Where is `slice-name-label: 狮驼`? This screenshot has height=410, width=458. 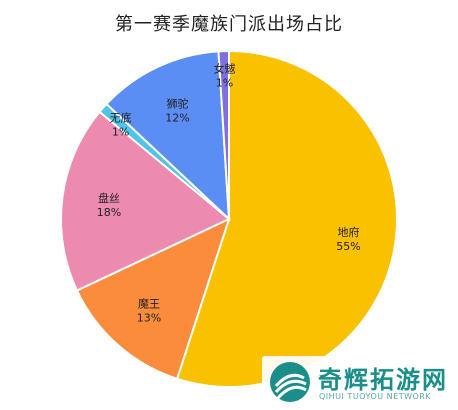
slice-name-label: 狮驼 is located at coordinates (178, 104).